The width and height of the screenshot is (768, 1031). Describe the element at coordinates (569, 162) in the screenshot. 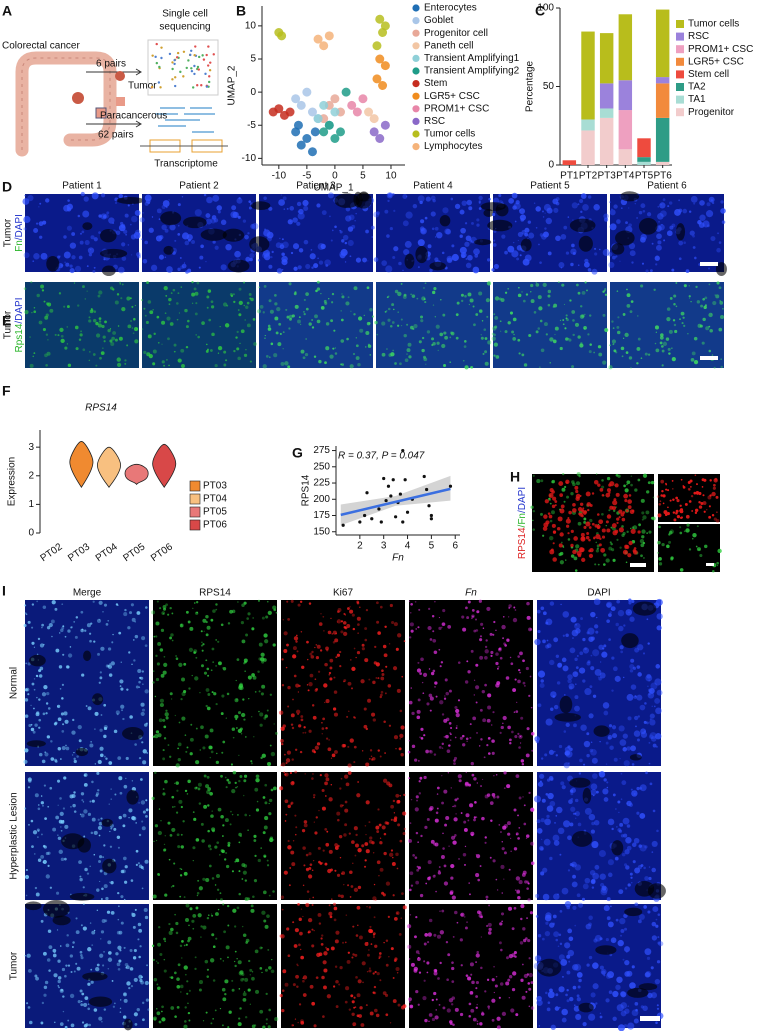

I see `bar-segment` at that location.